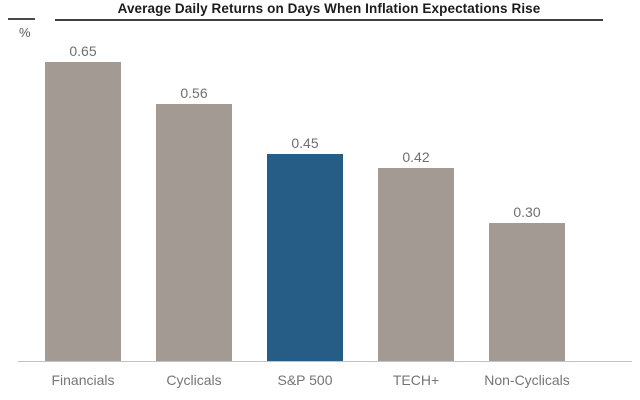 This screenshot has height=400, width=640. I want to click on x-axis-line, so click(325, 361).